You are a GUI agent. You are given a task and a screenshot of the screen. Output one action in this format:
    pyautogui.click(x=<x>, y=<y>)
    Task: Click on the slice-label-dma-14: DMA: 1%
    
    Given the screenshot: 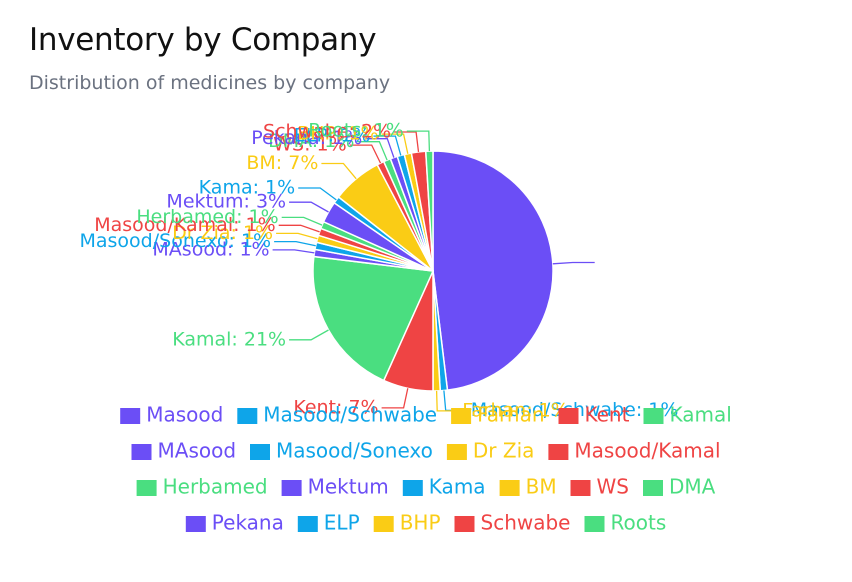 What is the action you would take?
    pyautogui.click(x=311, y=141)
    